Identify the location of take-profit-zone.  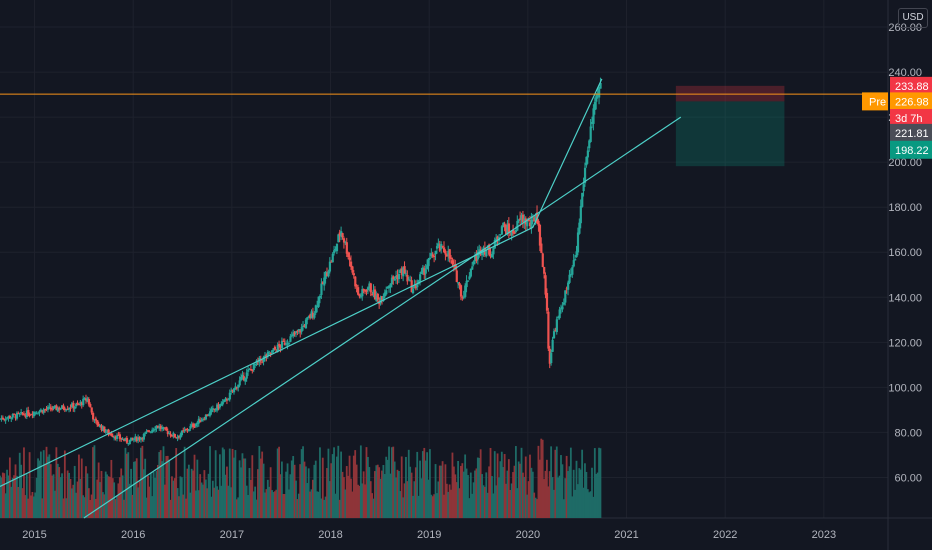
(730, 134).